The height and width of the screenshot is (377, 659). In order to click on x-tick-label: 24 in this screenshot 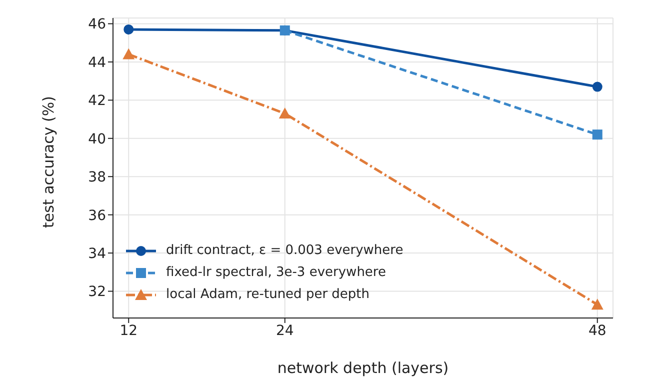, I will do `click(285, 330)`.